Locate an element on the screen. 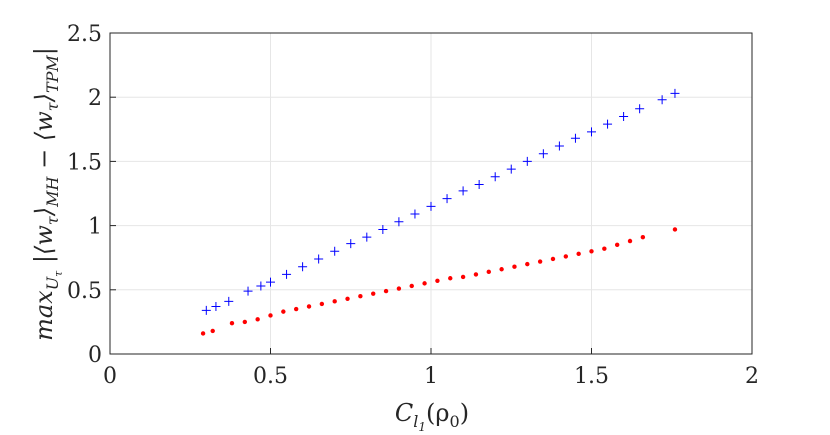 This screenshot has height=435, width=830. y-tick-label: 1 is located at coordinates (95, 227).